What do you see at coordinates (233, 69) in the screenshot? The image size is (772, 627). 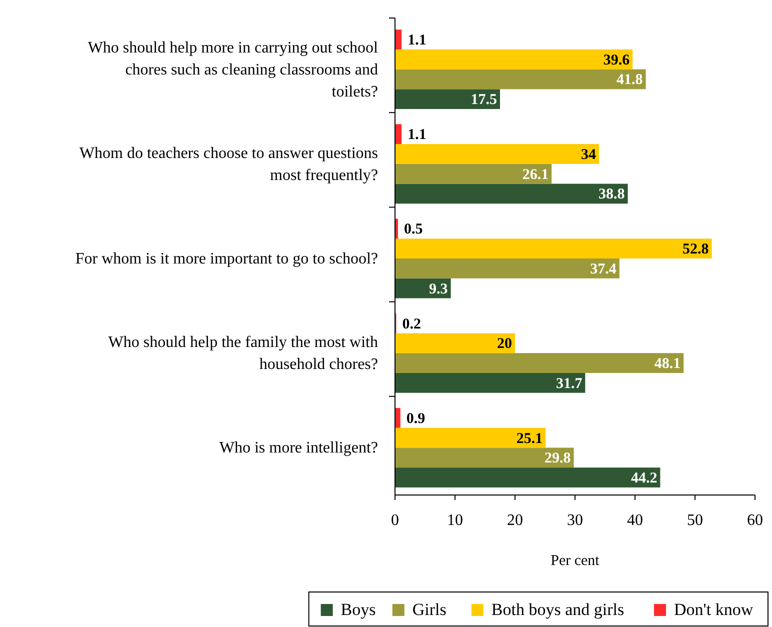 I see `y-tick-label: Who should help more in carrying out school chores such as cleaning classrooms and toilets?` at bounding box center [233, 69].